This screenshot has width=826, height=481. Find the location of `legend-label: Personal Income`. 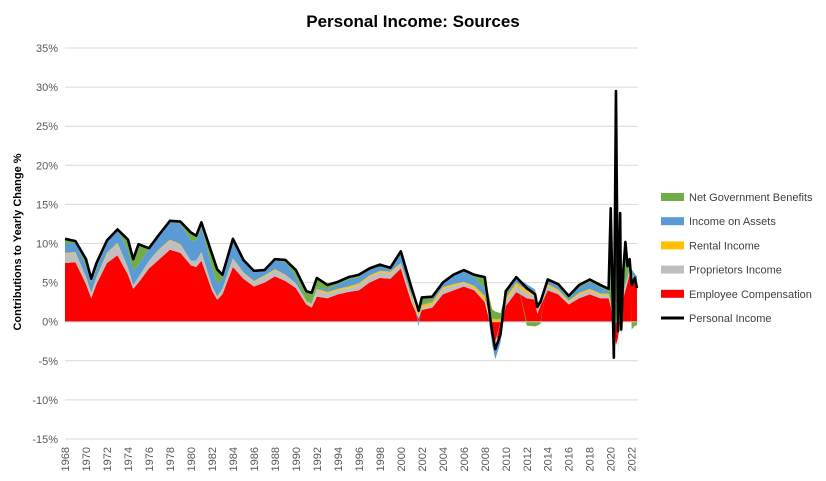

legend-label: Personal Income is located at coordinates (730, 319).